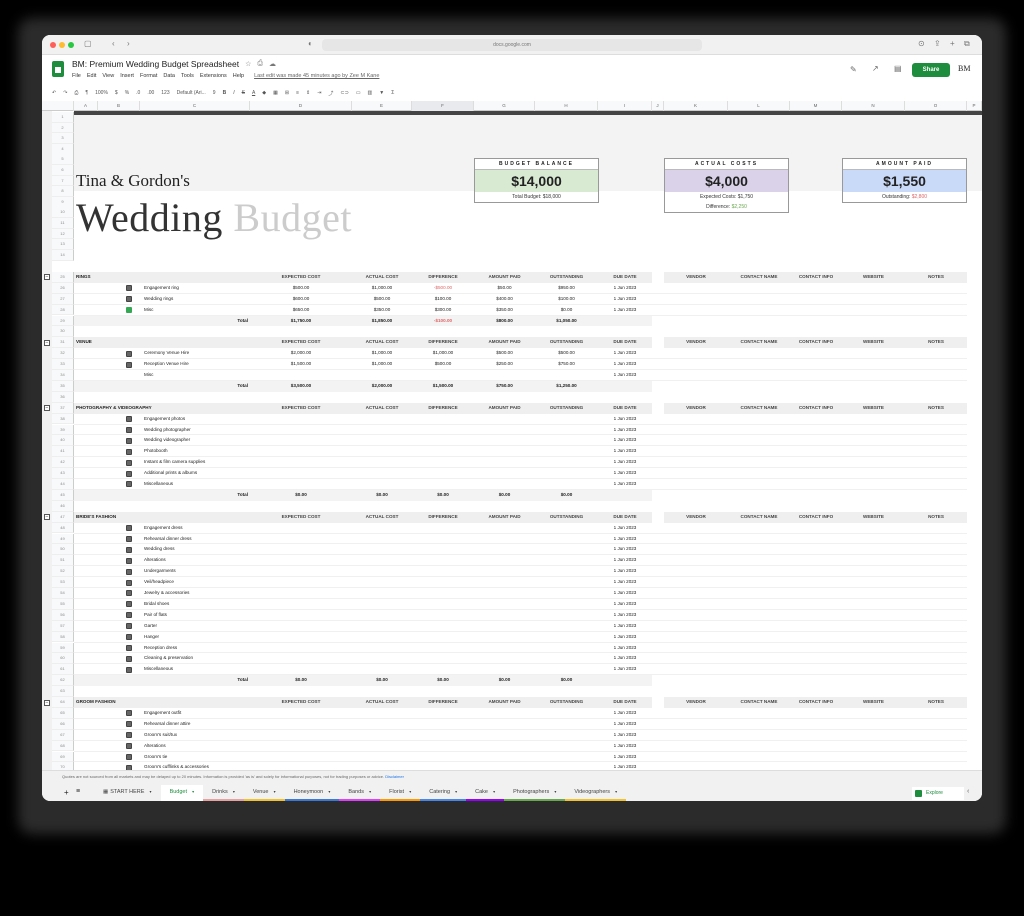 The image size is (1024, 916). I want to click on comments-icon: ▤, so click(898, 68).